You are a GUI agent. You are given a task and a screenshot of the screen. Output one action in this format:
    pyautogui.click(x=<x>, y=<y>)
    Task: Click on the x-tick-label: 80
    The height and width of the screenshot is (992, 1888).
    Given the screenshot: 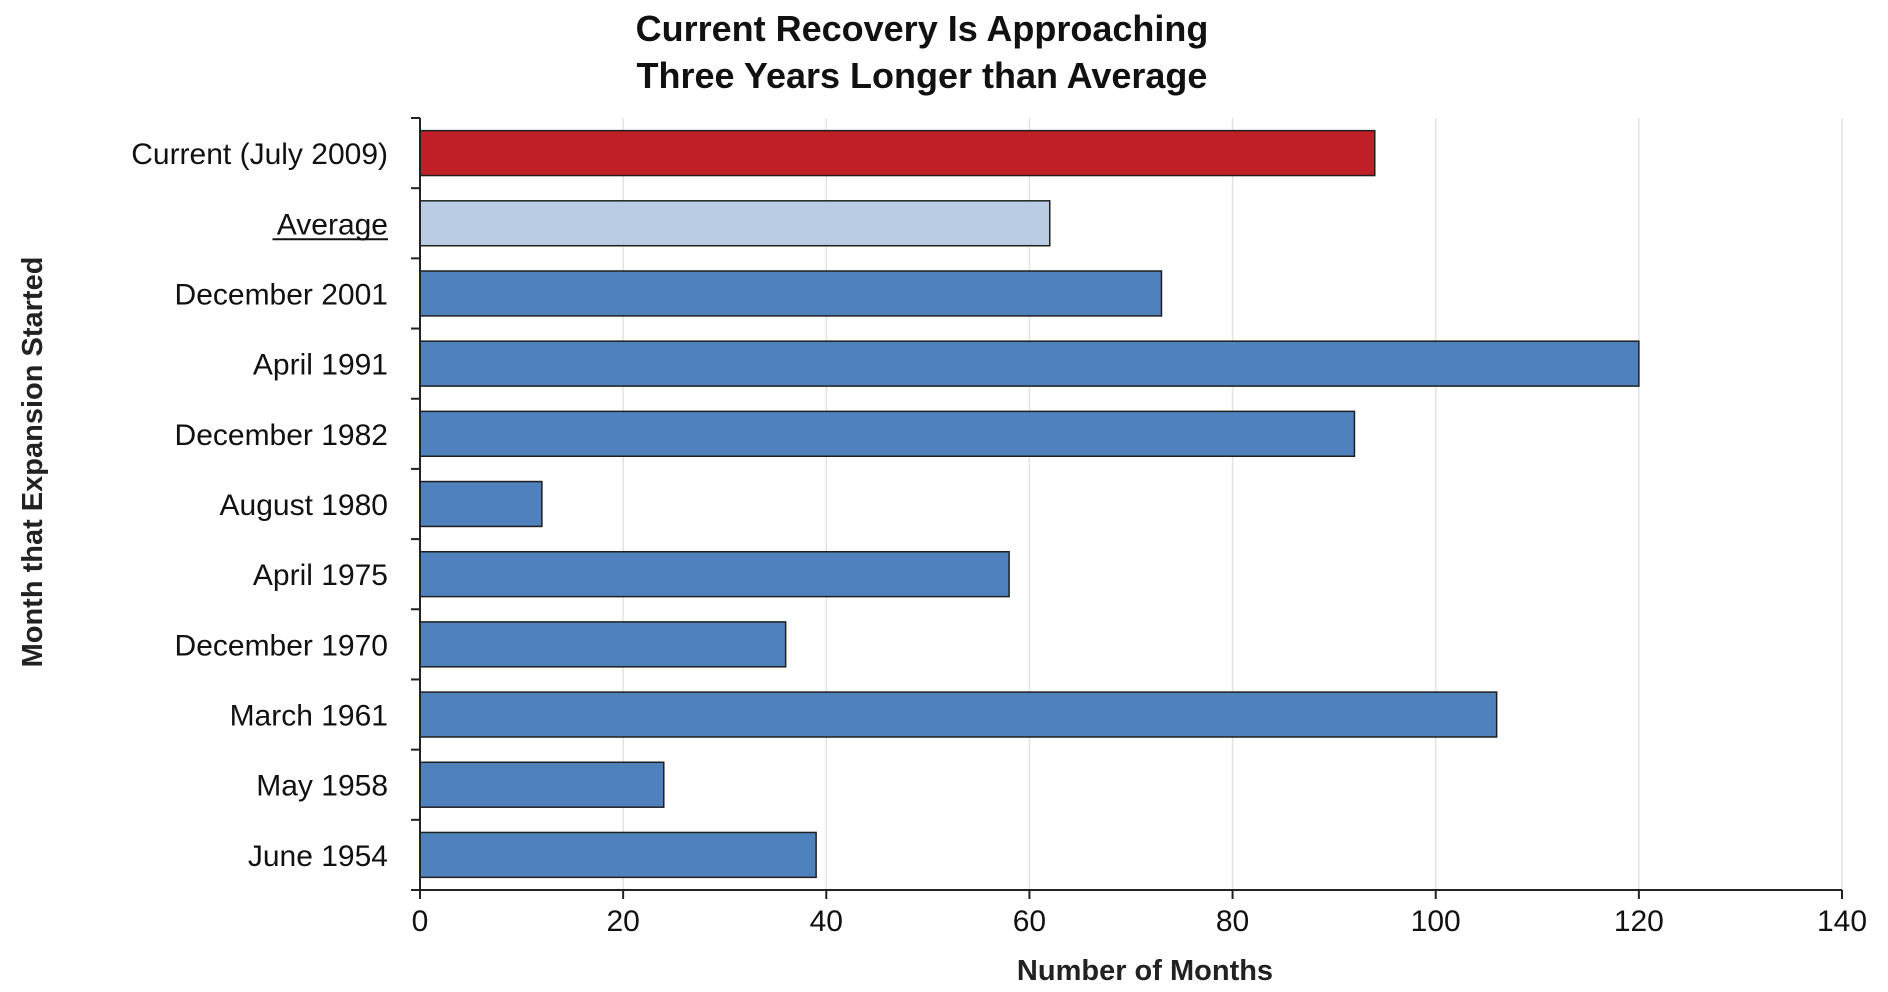 What is the action you would take?
    pyautogui.click(x=1232, y=921)
    